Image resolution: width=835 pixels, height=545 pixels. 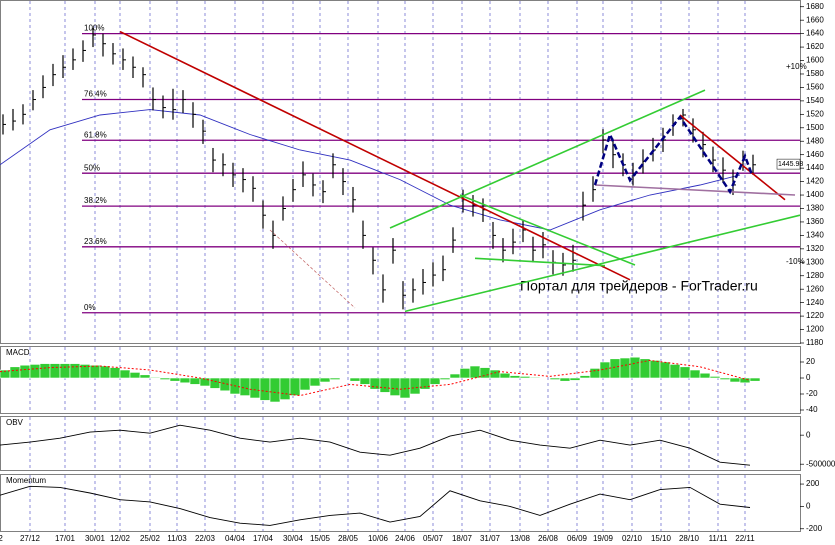 I want to click on y-tick-label: 1180, so click(x=815, y=342).